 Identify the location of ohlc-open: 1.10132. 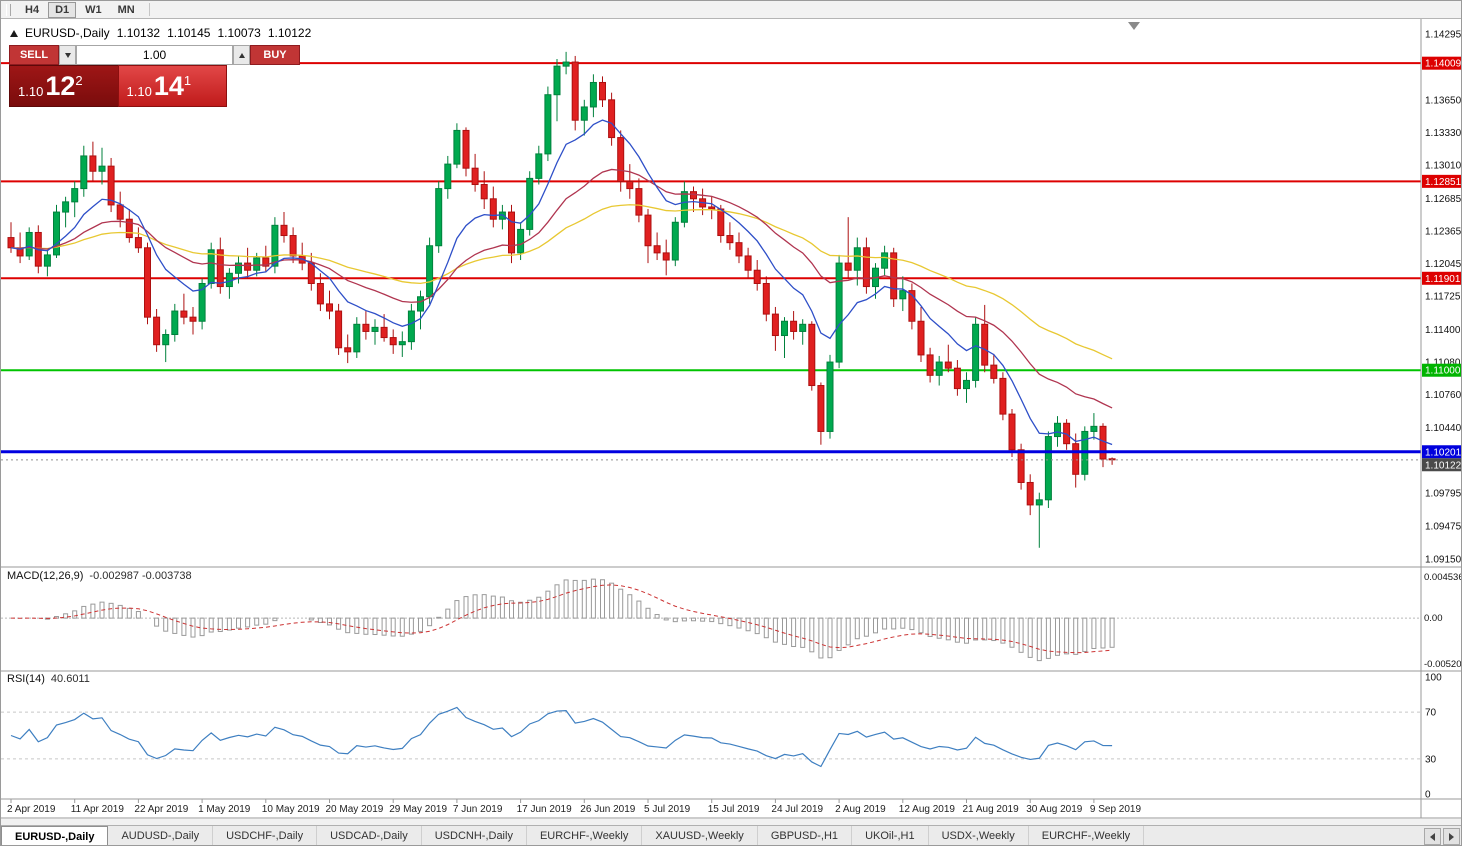
(138, 33).